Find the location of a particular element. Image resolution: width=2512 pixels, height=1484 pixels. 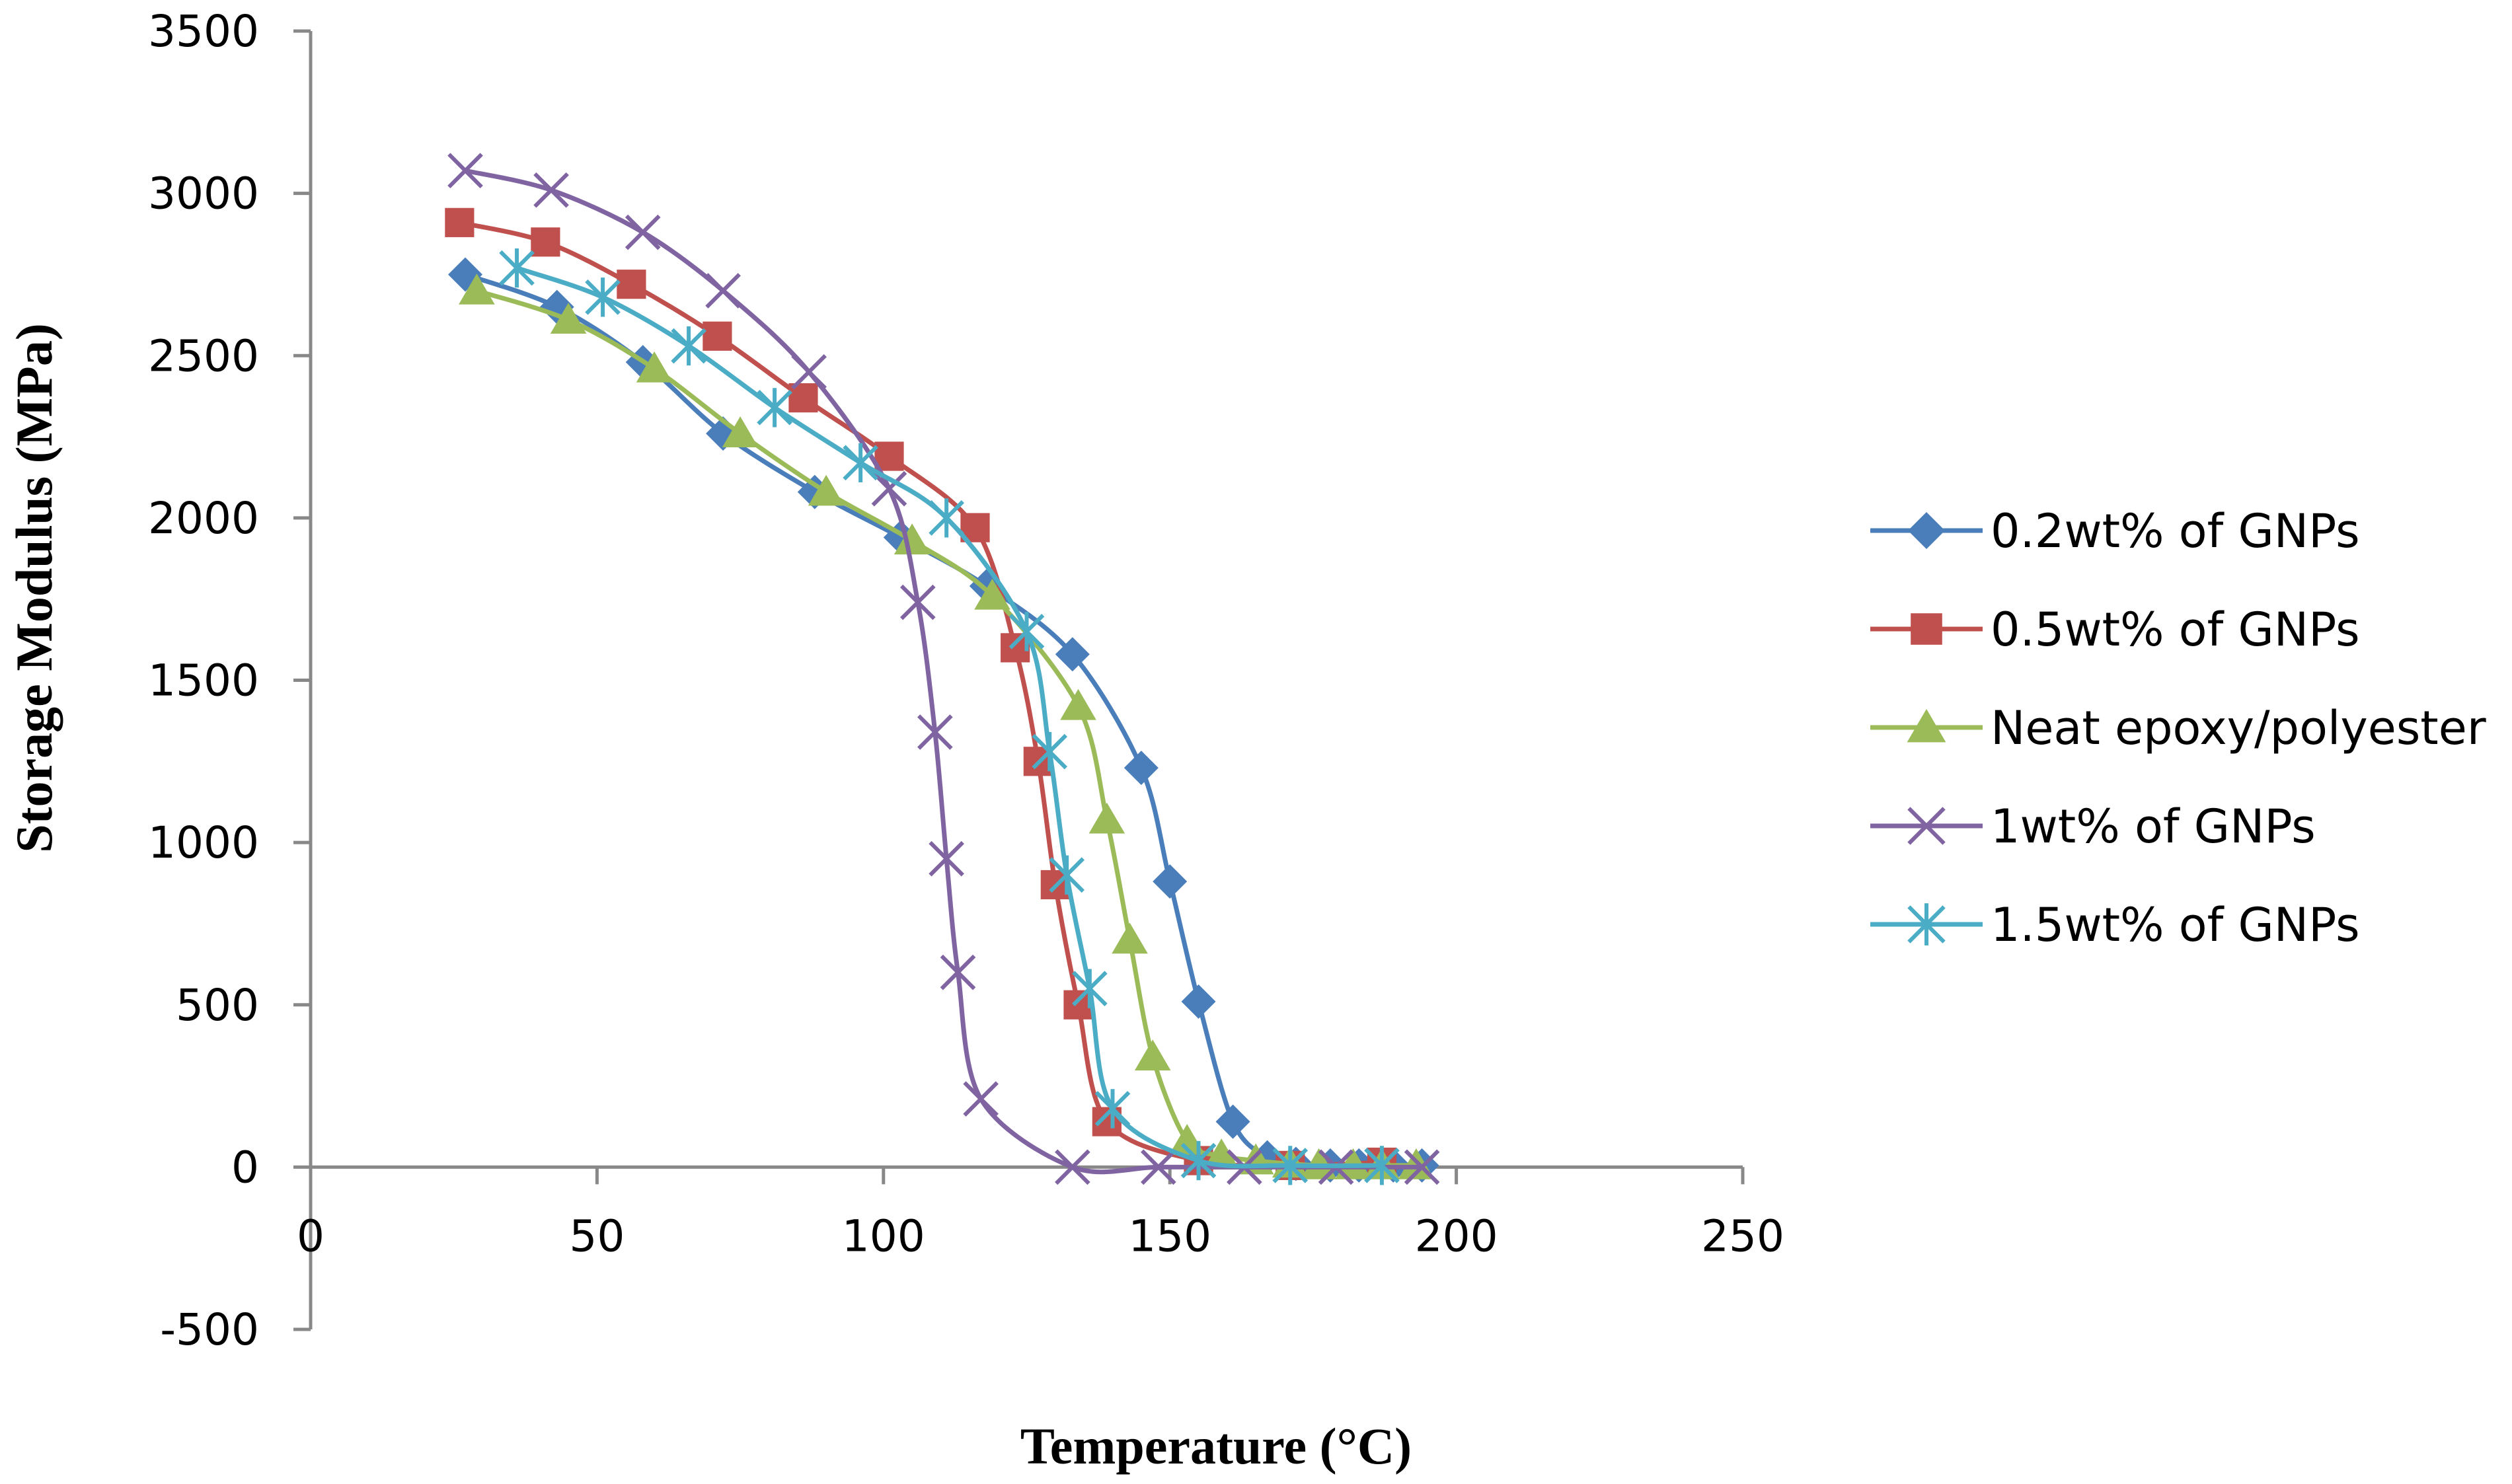

y-tick-label: 2000 is located at coordinates (204, 518).